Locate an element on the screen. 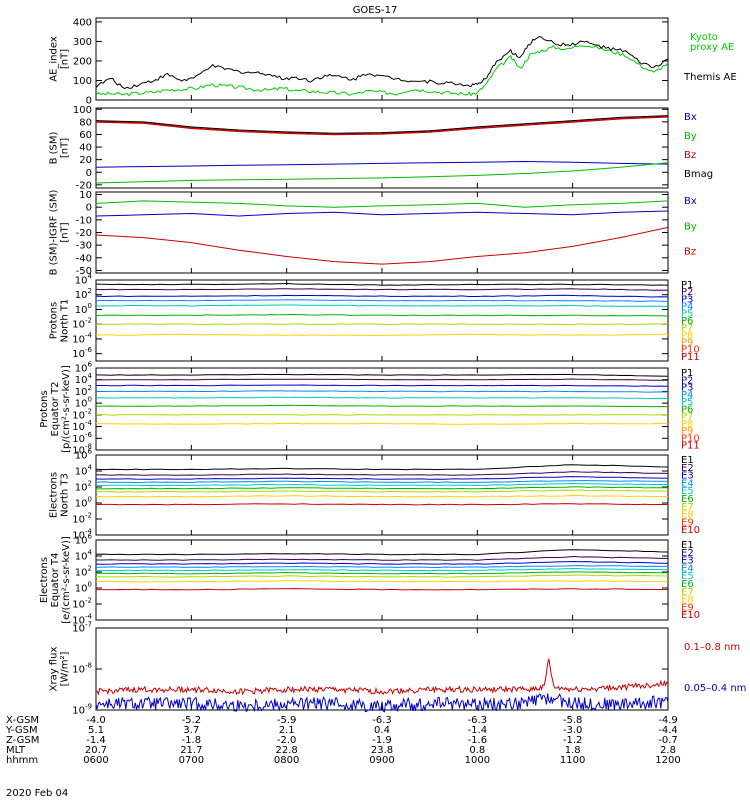 The height and width of the screenshot is (800, 750). legend-item: Bmag is located at coordinates (698, 174).